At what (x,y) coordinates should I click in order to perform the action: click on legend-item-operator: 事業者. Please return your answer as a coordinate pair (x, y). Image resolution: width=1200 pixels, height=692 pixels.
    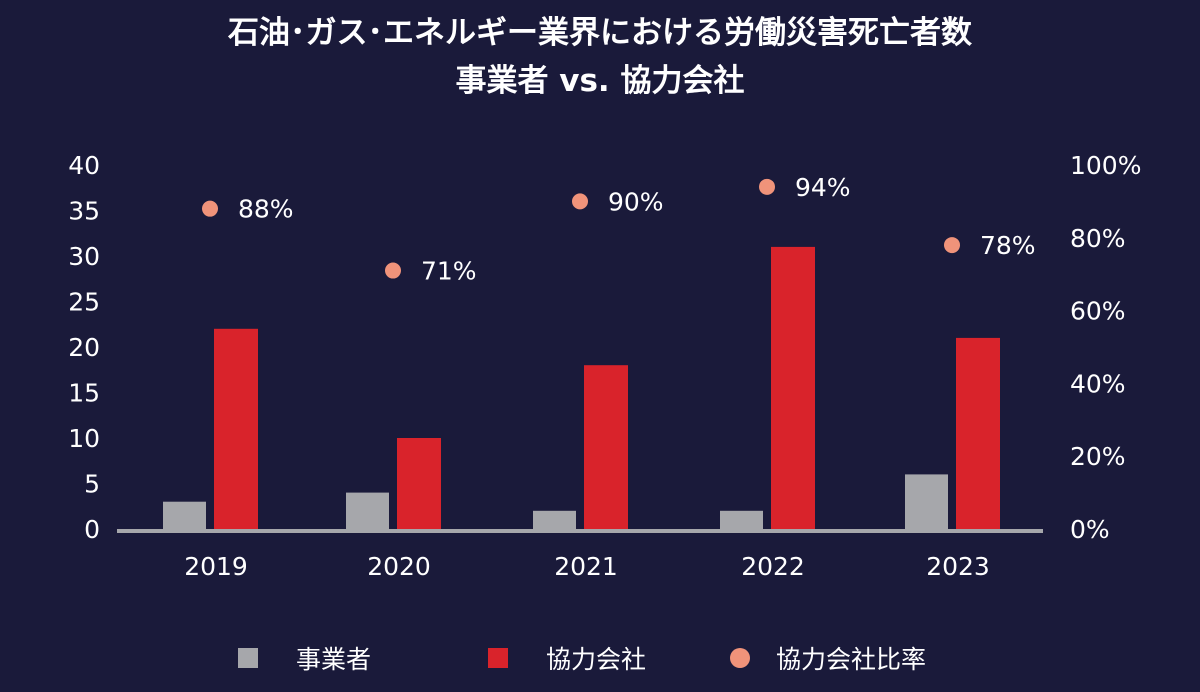
    Looking at the image, I should click on (304, 658).